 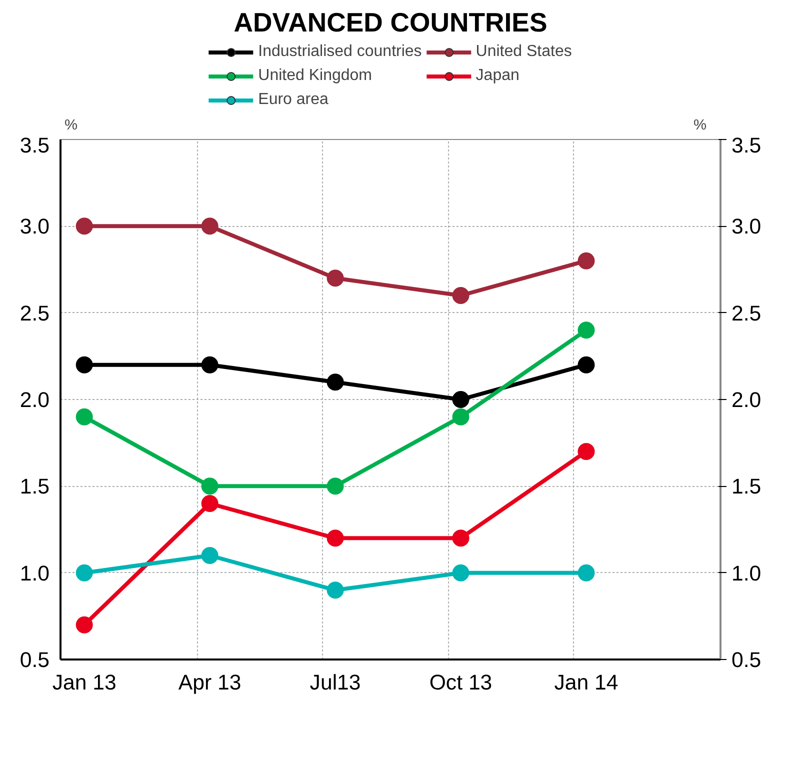 I want to click on y2-tick-label: 3.5, so click(x=747, y=146).